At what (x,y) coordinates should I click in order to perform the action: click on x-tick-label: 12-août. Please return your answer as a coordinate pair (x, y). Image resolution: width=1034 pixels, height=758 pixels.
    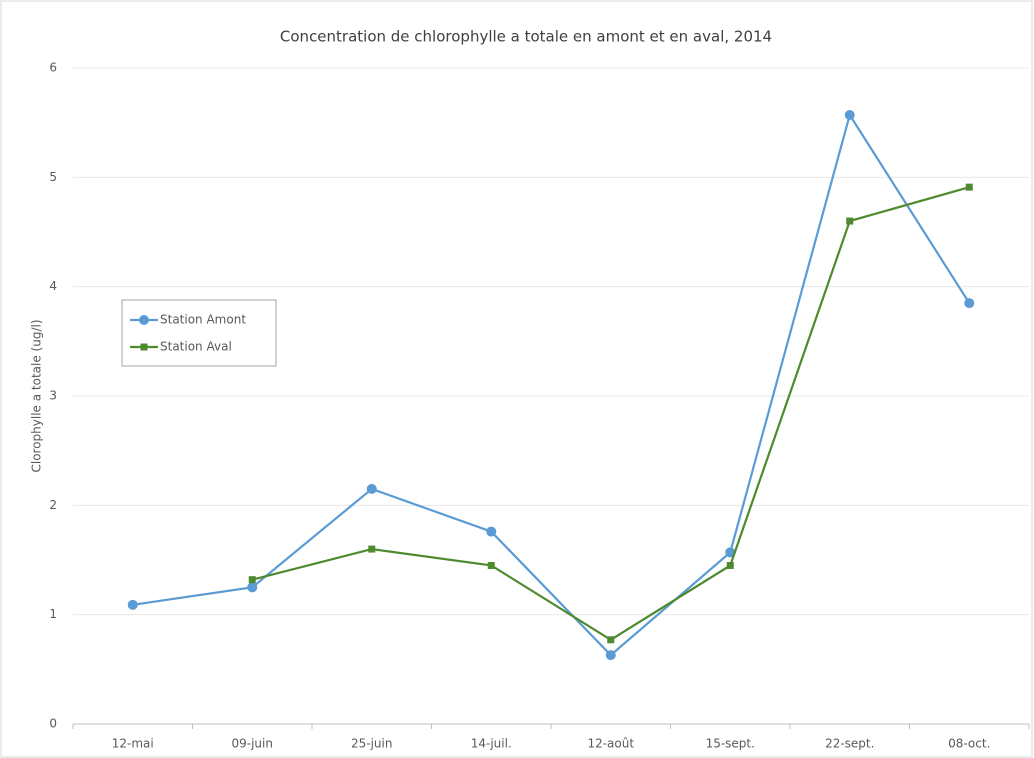
    Looking at the image, I should click on (610, 744).